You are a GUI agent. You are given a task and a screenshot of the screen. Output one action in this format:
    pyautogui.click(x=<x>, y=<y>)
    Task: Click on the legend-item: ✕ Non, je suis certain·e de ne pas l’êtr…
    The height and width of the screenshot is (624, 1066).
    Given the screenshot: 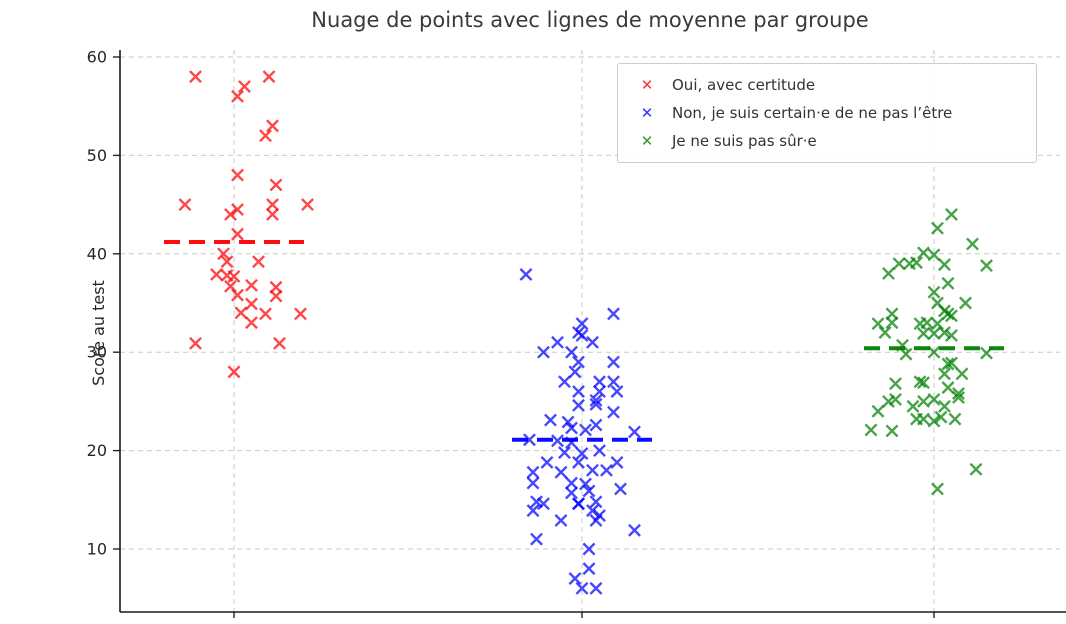 What is the action you would take?
    pyautogui.click(x=829, y=113)
    